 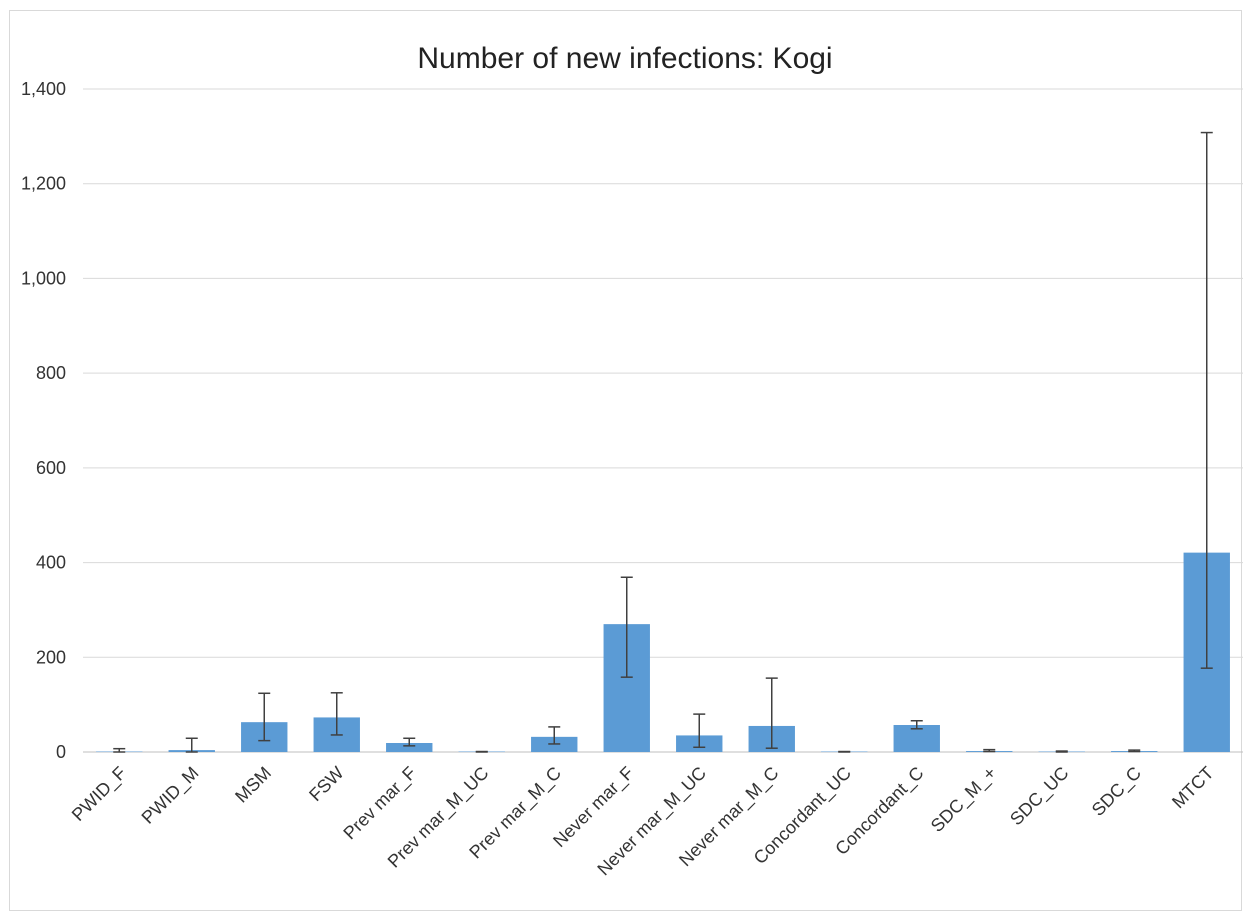 I want to click on x-tick-label: PWID_M, so click(x=171, y=796).